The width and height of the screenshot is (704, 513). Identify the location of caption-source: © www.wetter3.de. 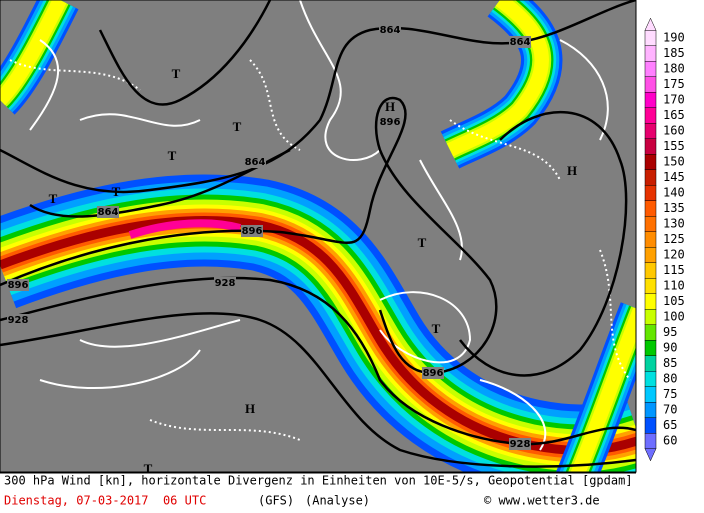
(542, 501).